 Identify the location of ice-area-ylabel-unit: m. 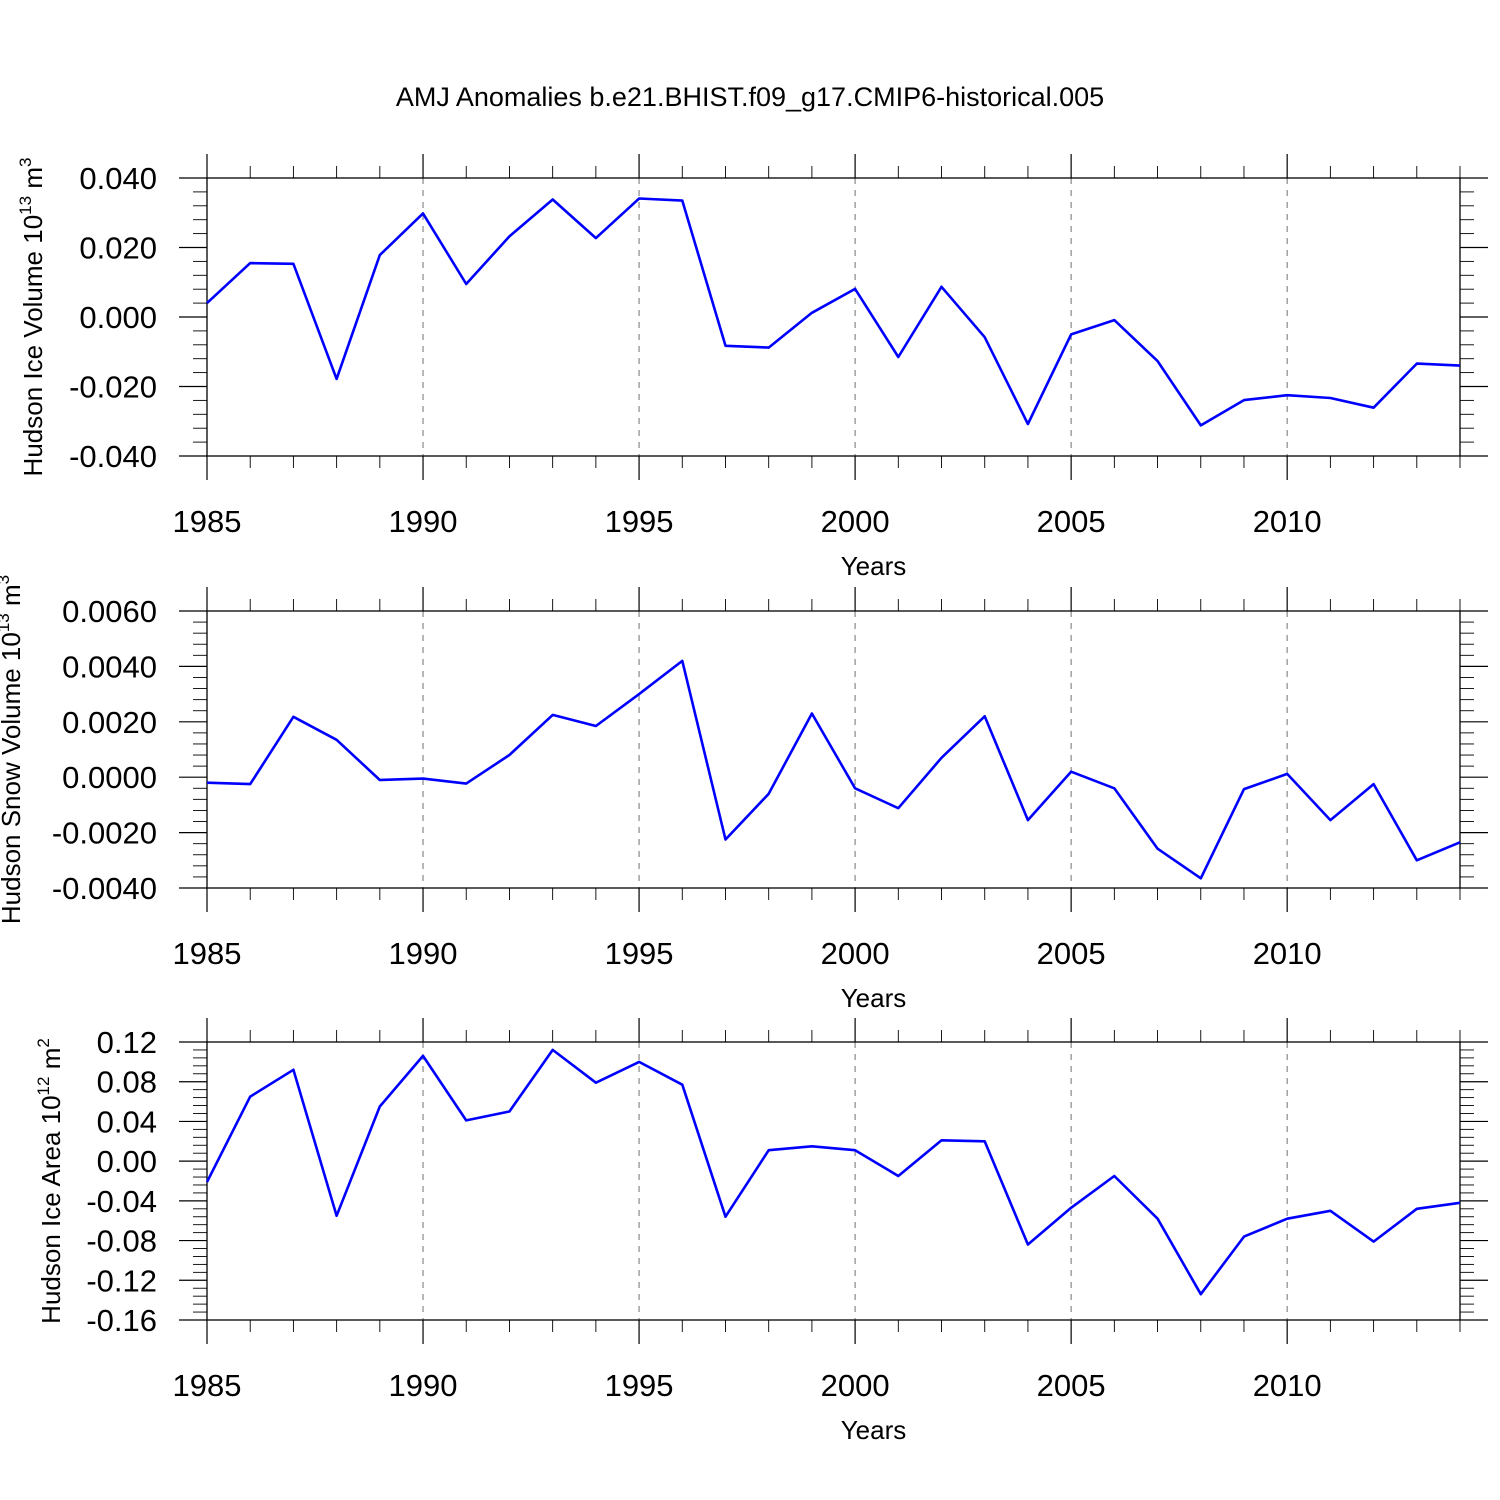
(51, 1062).